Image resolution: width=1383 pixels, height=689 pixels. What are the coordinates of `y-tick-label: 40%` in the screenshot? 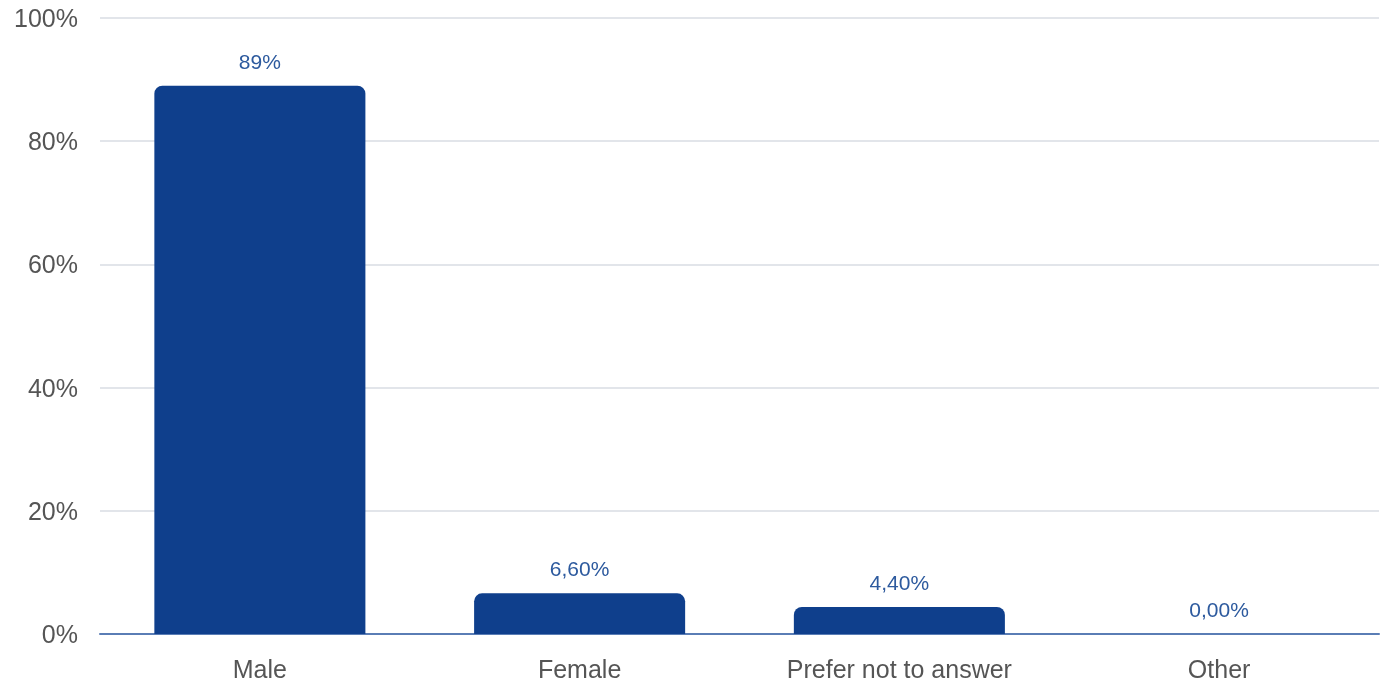 It's located at (52, 387).